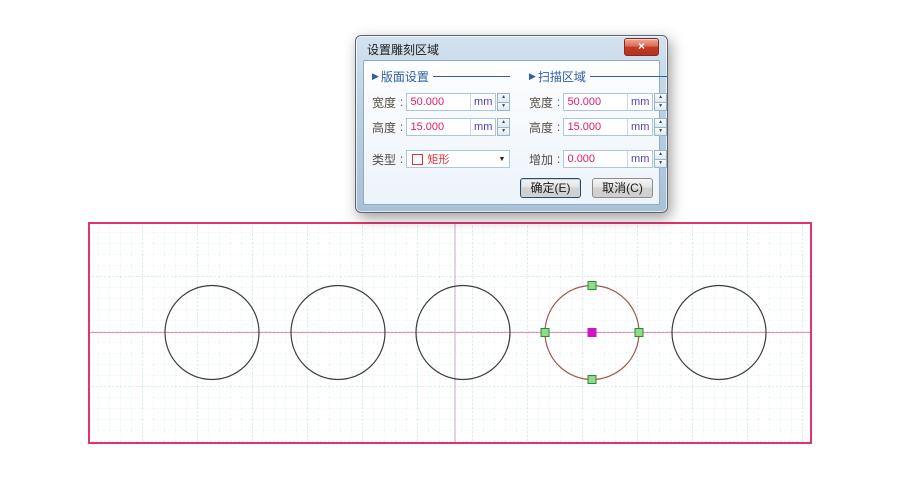  Describe the element at coordinates (403, 50) in the screenshot. I see `dialog-title: 设置雕刻区域` at that location.